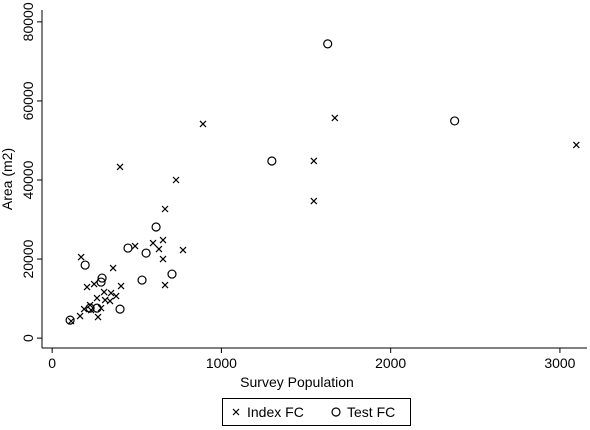 The height and width of the screenshot is (430, 590). I want to click on x-tick-label: 0, so click(52, 363).